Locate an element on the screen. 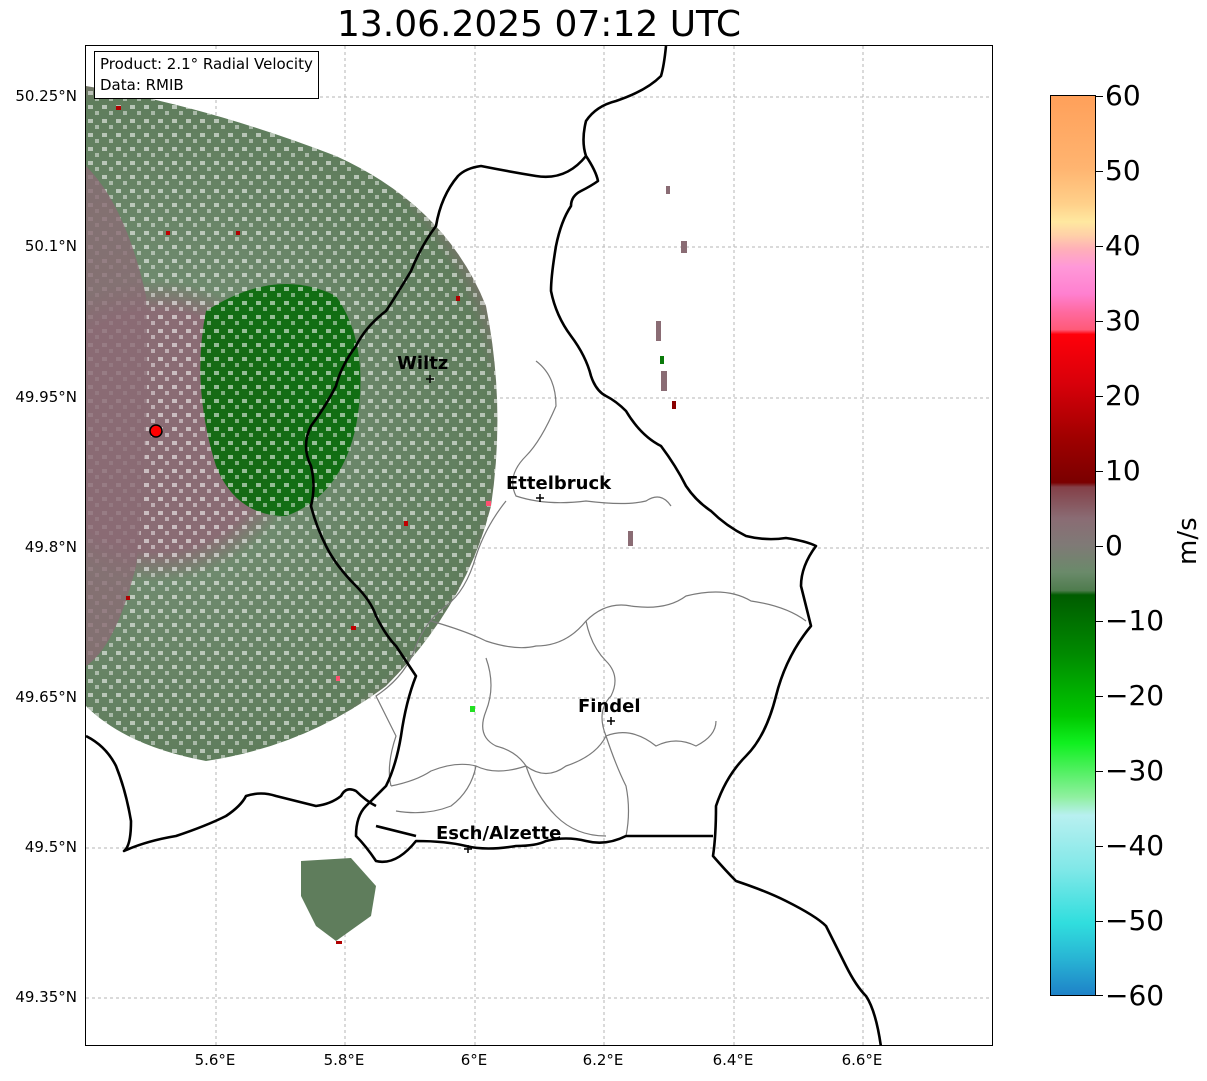 This screenshot has height=1081, width=1207. city-label-esch: Esch/Alzette is located at coordinates (498, 833).